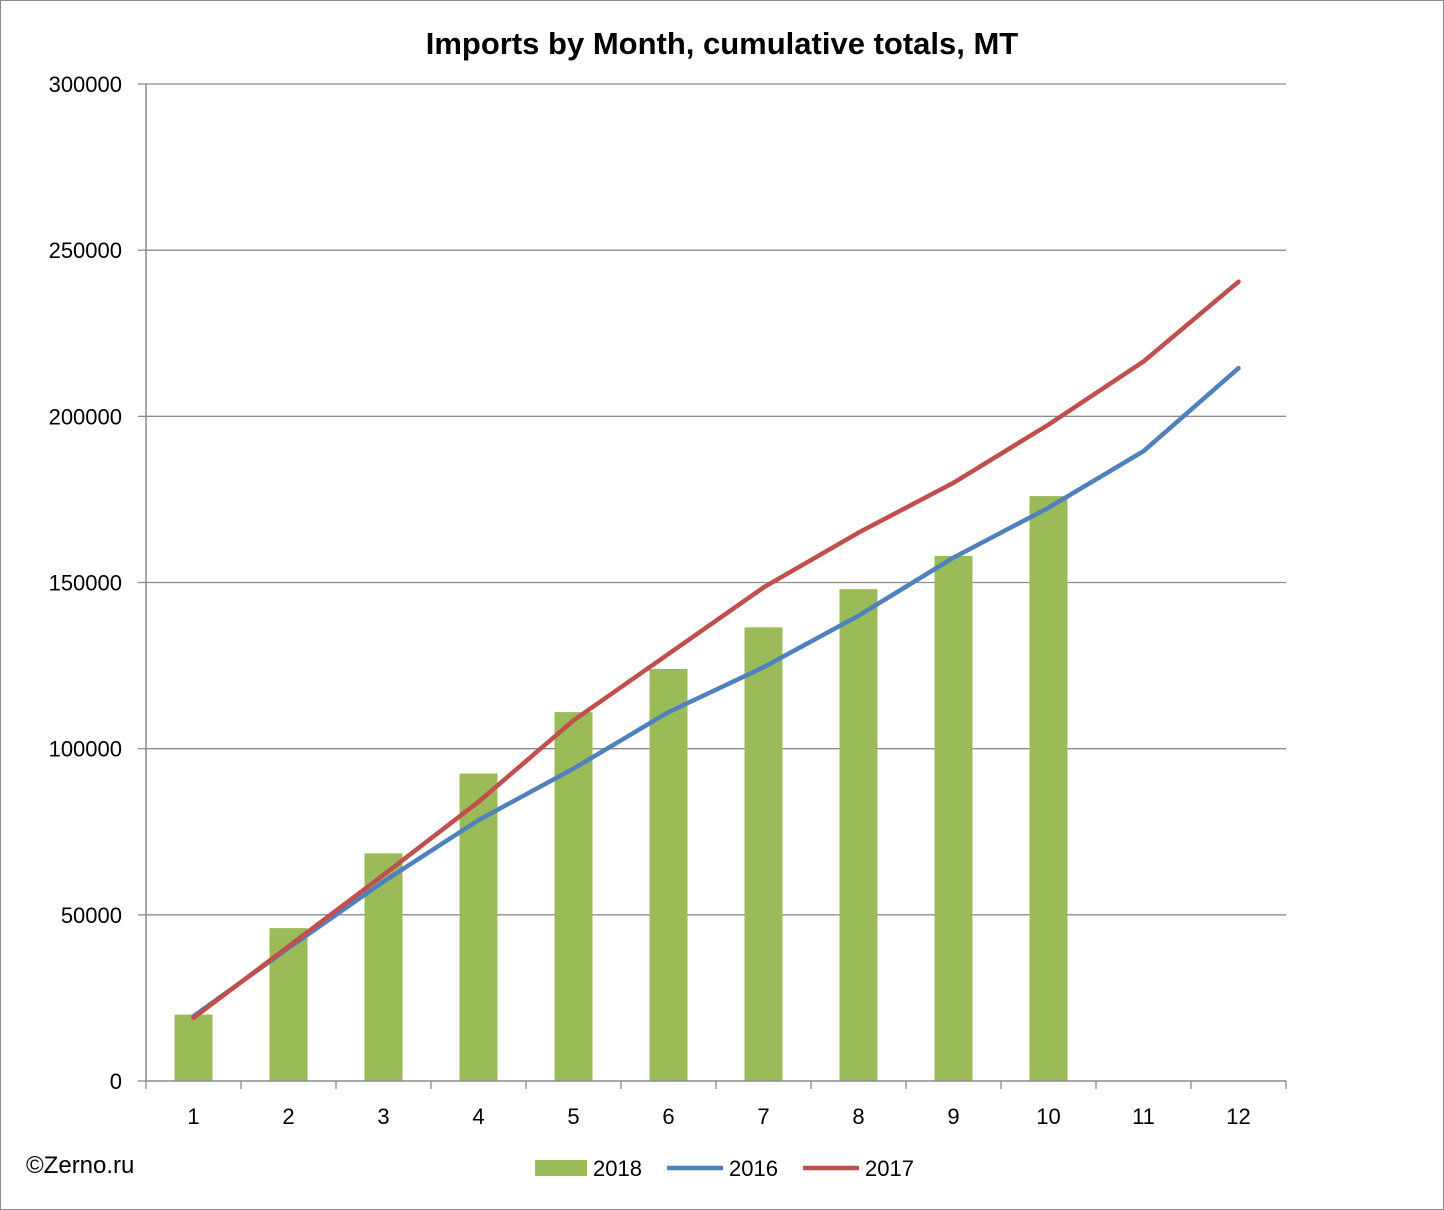 The height and width of the screenshot is (1210, 1444). What do you see at coordinates (953, 1116) in the screenshot?
I see `x-tick-label: 9` at bounding box center [953, 1116].